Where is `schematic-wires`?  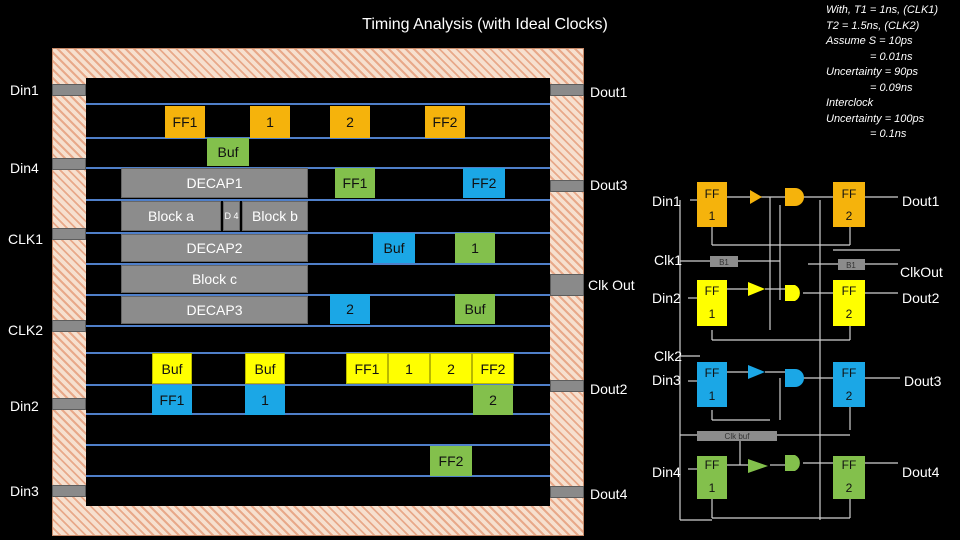
schematic-wires is located at coordinates (789, 358).